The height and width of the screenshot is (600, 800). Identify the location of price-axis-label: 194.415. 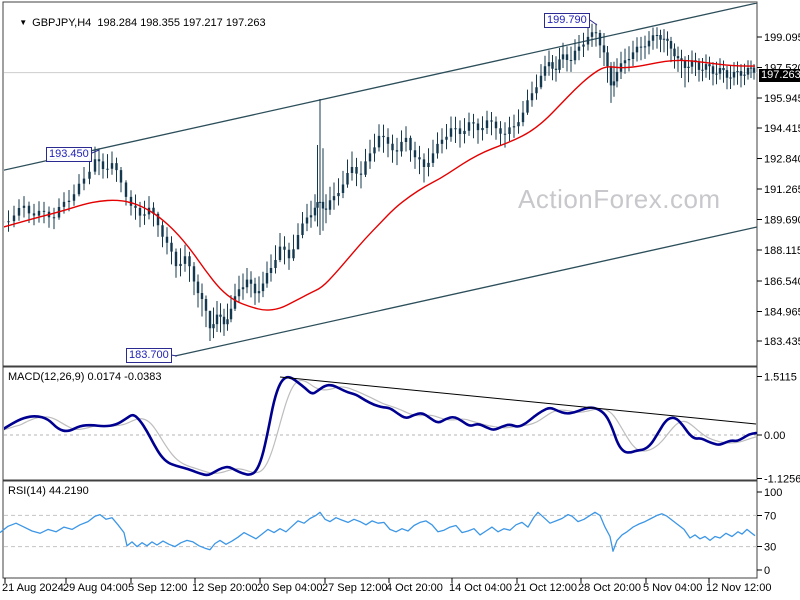
(782, 129).